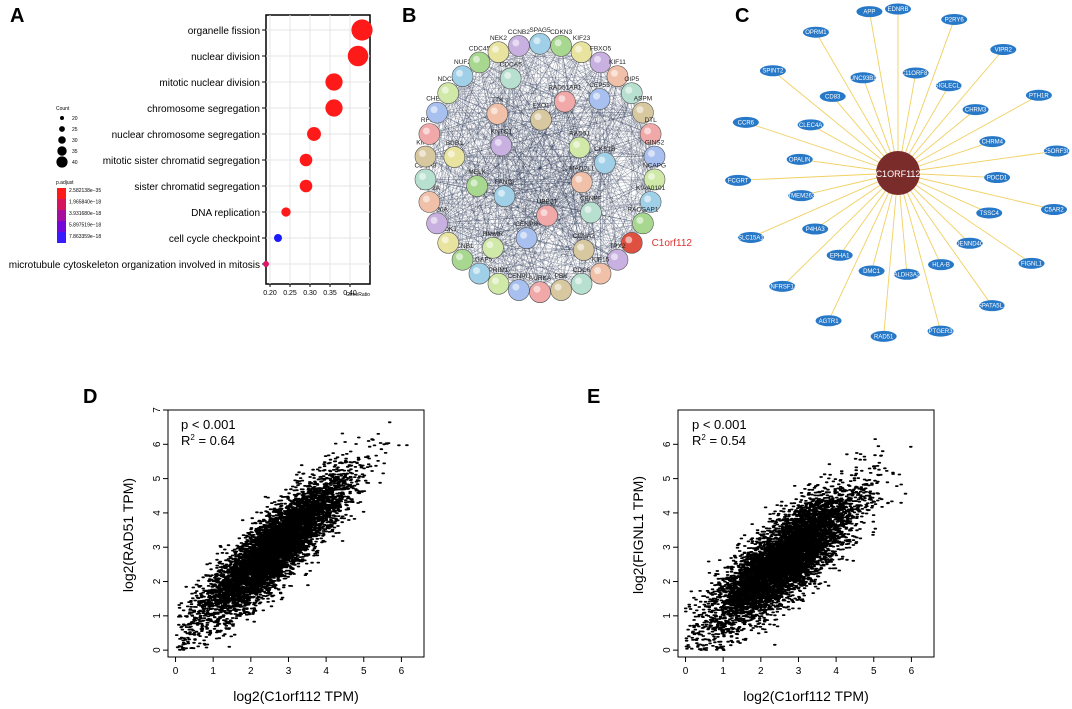  I want to click on count-legend-label: 25, so click(75, 130).